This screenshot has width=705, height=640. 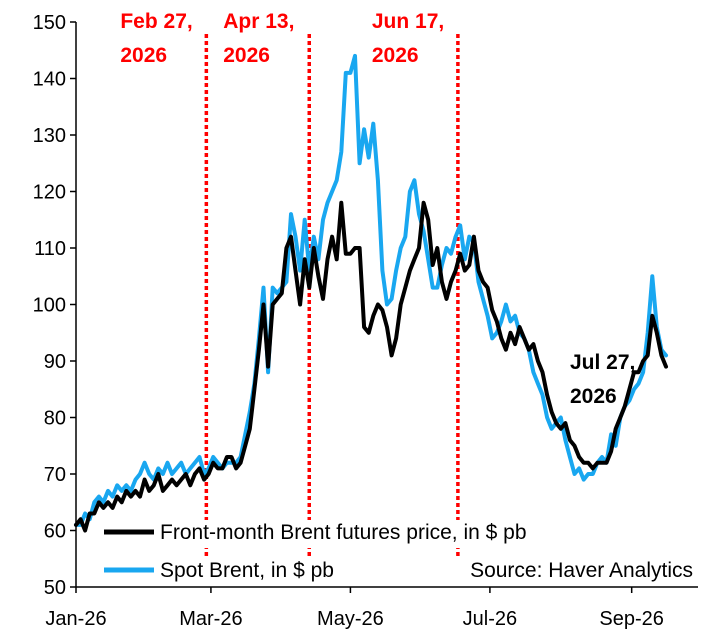 I want to click on x-tick-label: May-26, so click(x=350, y=619).